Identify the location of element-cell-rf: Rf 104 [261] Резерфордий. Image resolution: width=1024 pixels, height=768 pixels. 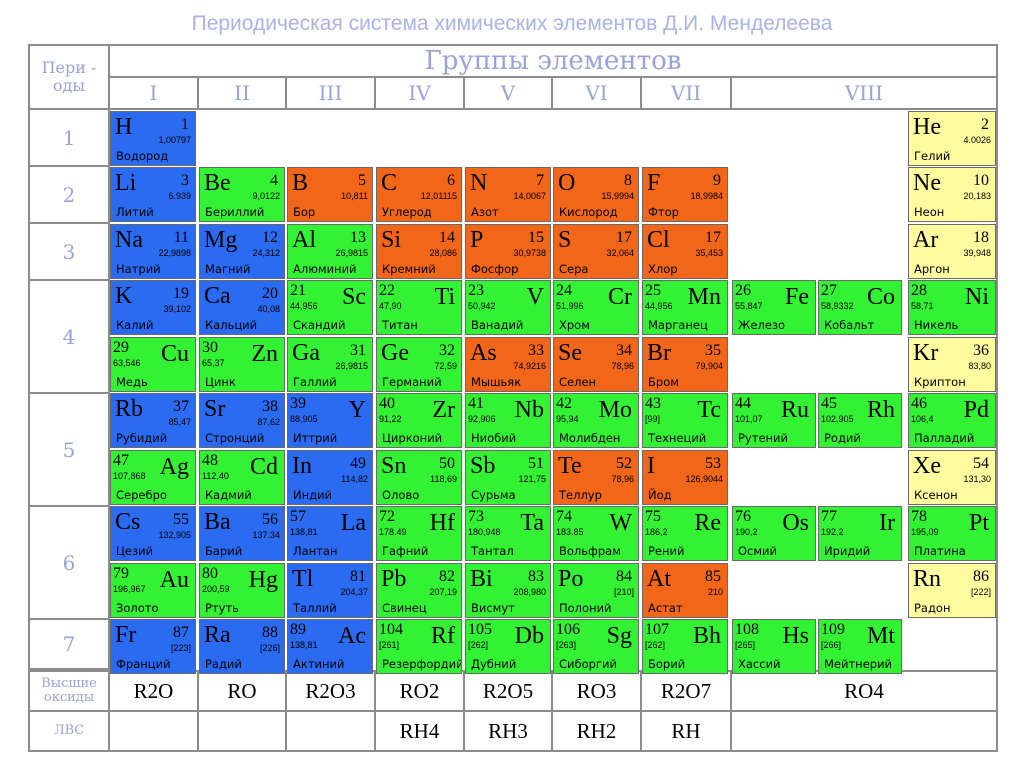
(419, 646).